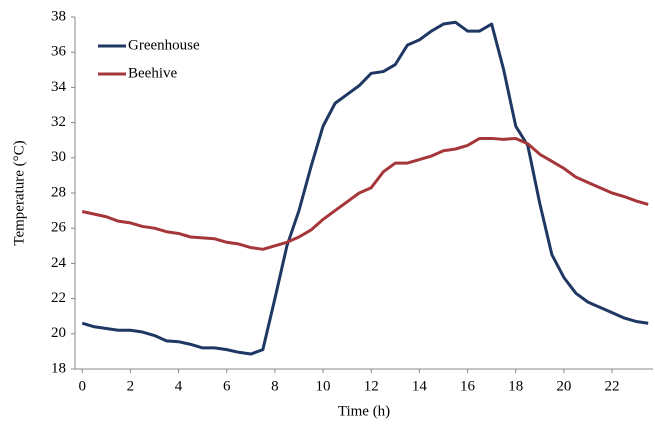 The height and width of the screenshot is (429, 655). I want to click on y-tick-label: 18, so click(58, 368).